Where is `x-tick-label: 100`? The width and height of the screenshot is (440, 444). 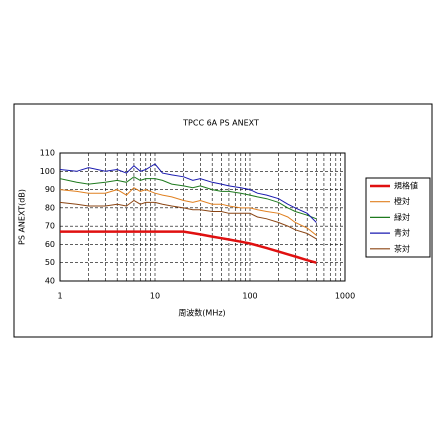 x-tick-label: 100 is located at coordinates (249, 296).